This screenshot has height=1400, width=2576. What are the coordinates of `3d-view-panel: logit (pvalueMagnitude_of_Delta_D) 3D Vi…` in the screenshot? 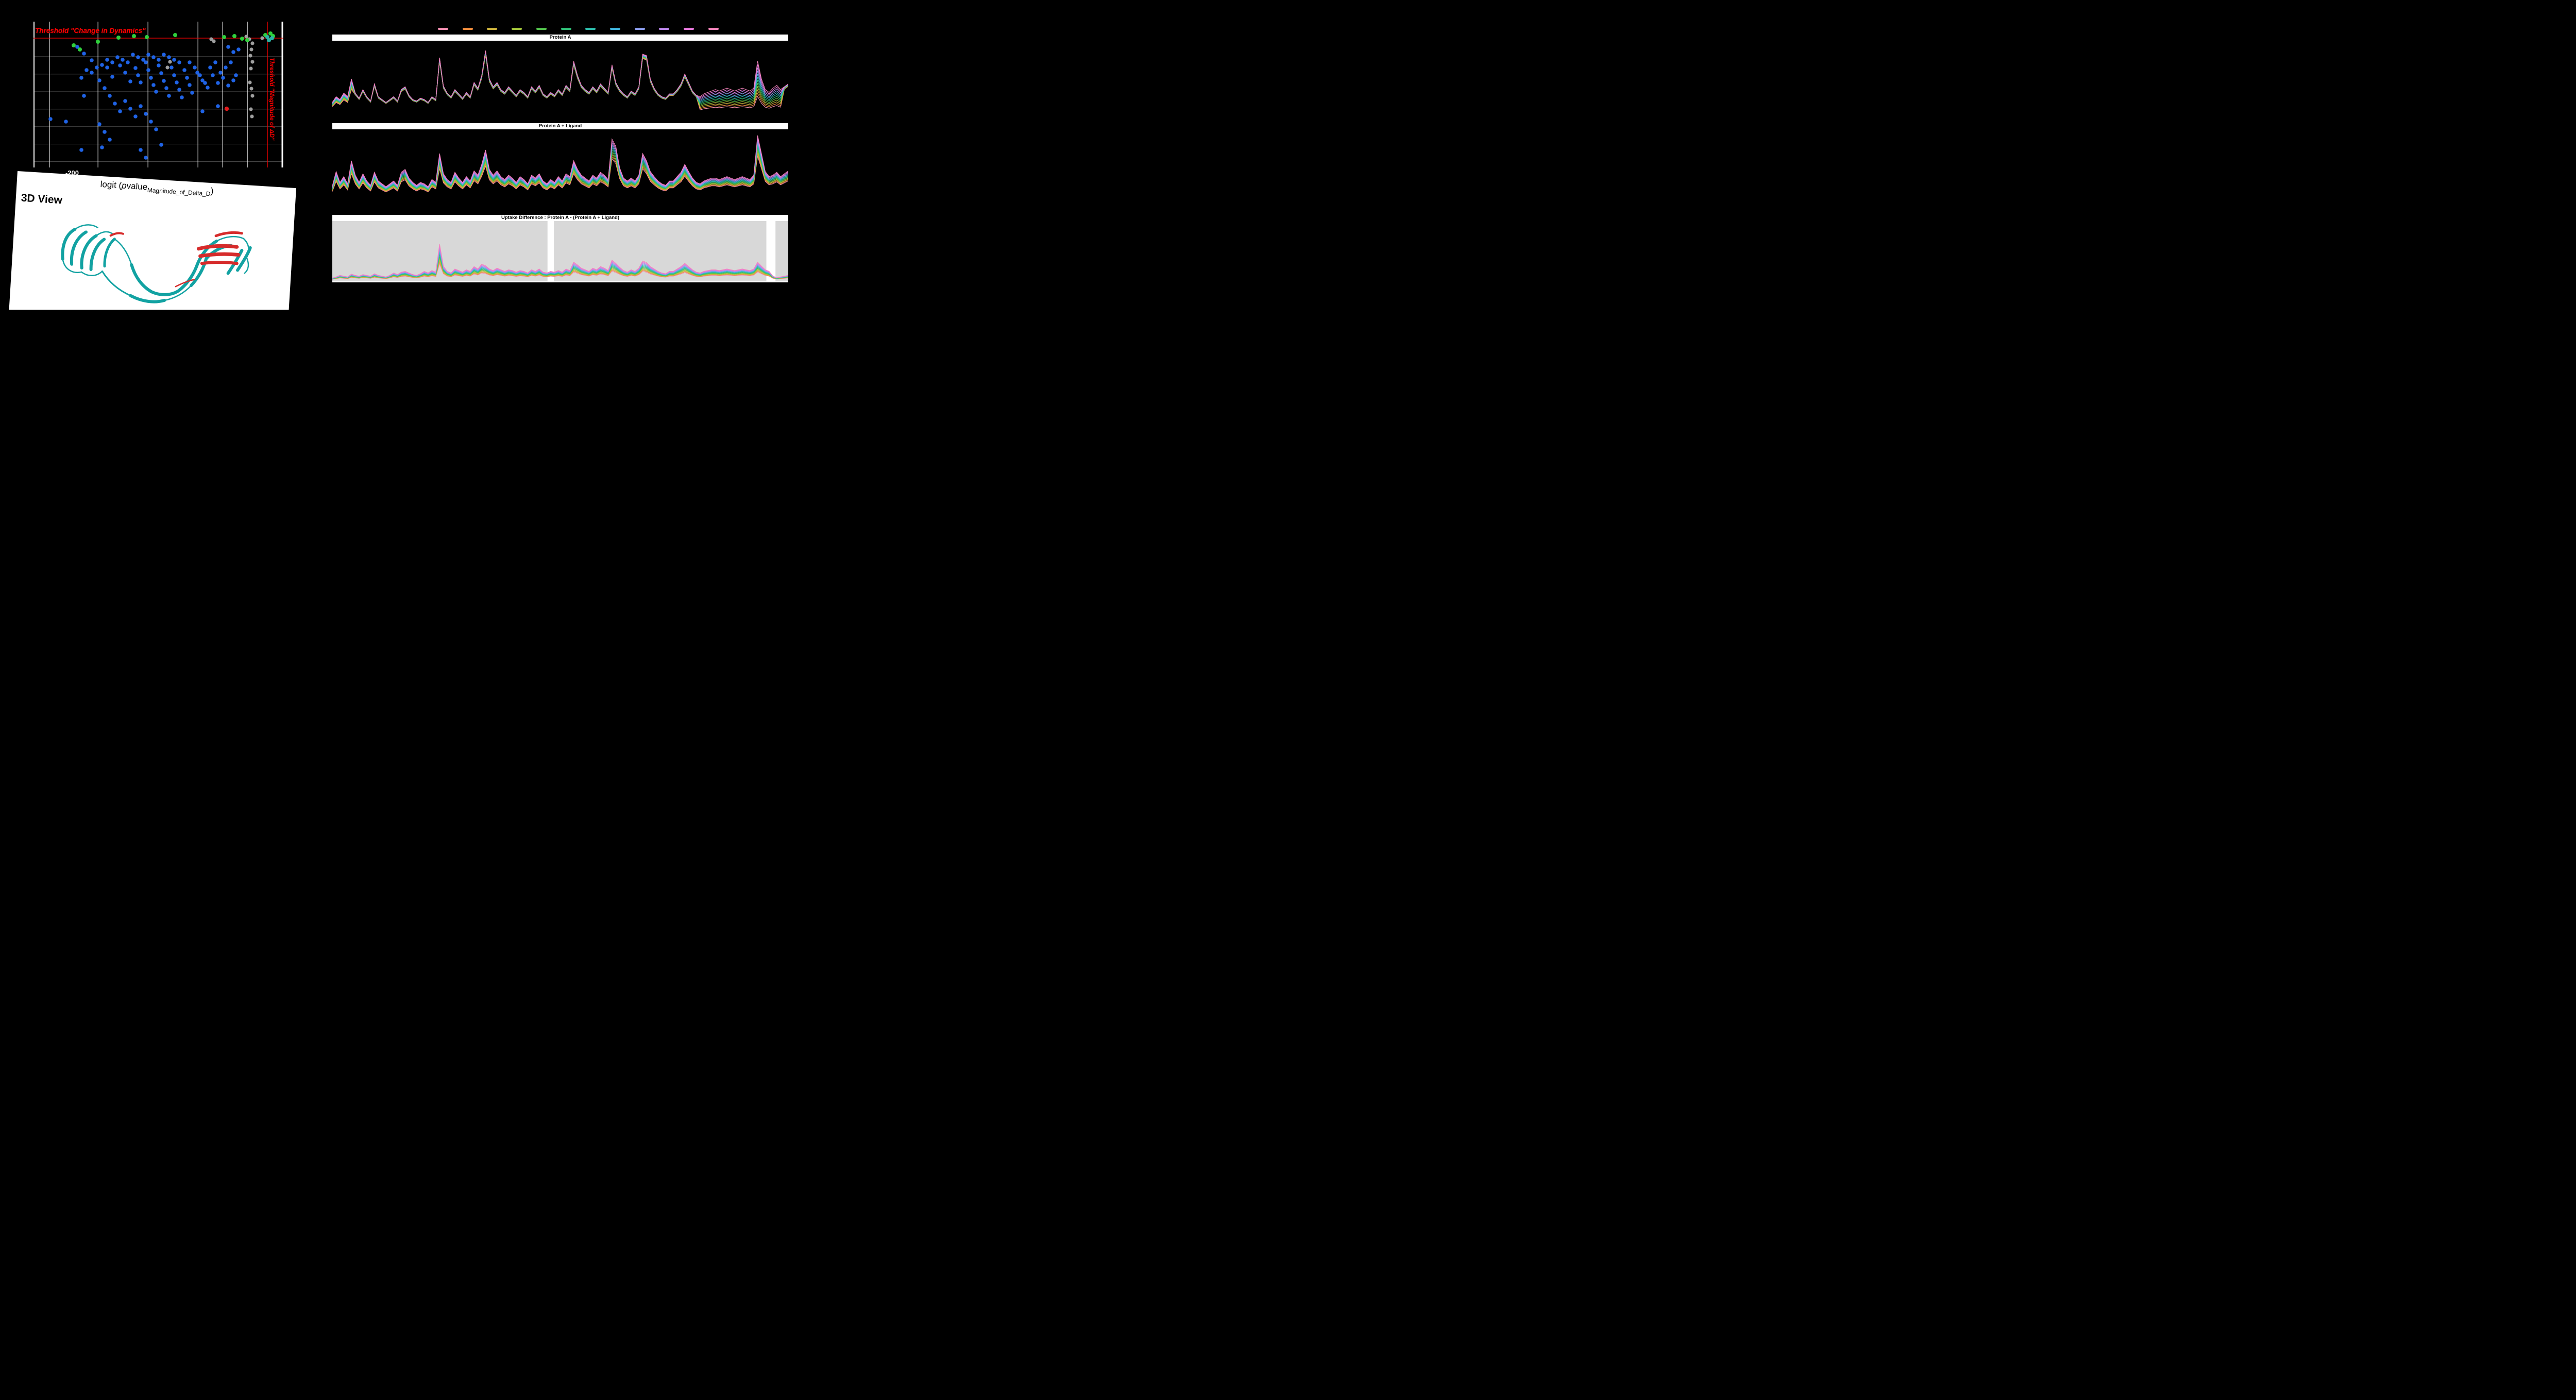 It's located at (151, 240).